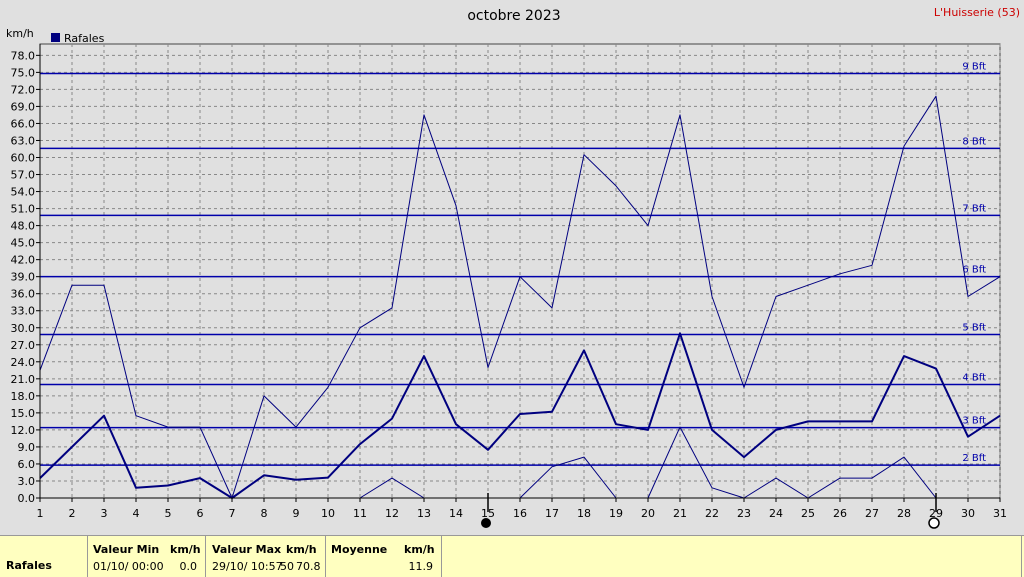  What do you see at coordinates (488, 513) in the screenshot?
I see `x-tick-label: 15` at bounding box center [488, 513].